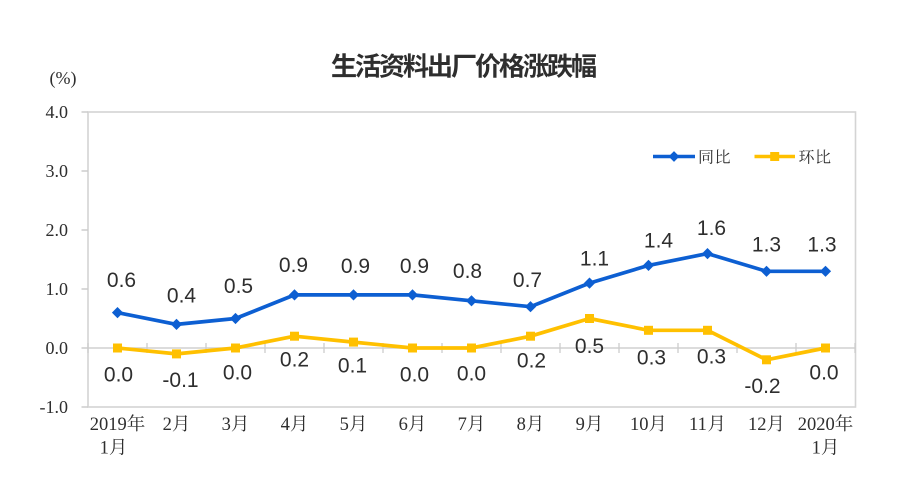 The image size is (906, 493). What do you see at coordinates (698, 425) in the screenshot?
I see `svg-text: 11` at bounding box center [698, 425].